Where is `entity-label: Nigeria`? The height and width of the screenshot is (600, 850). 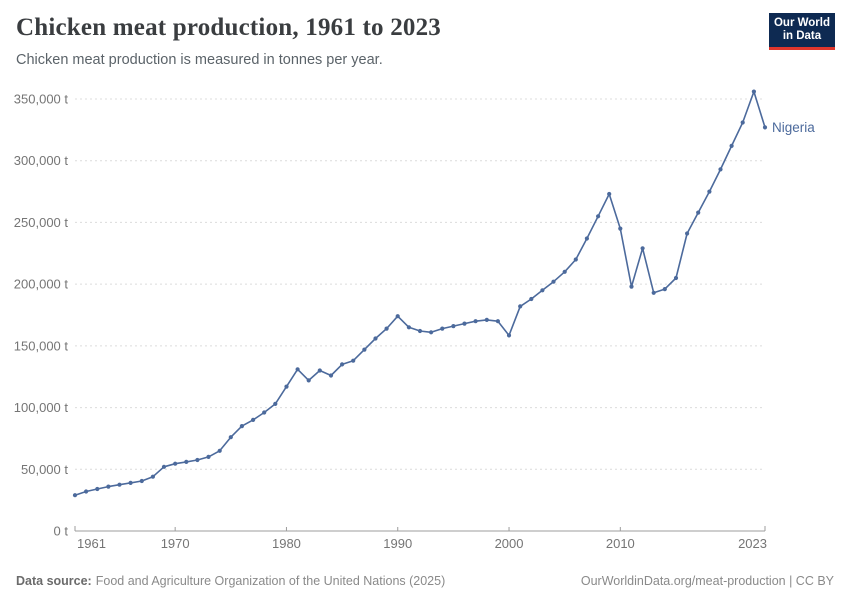 entity-label: Nigeria is located at coordinates (793, 127).